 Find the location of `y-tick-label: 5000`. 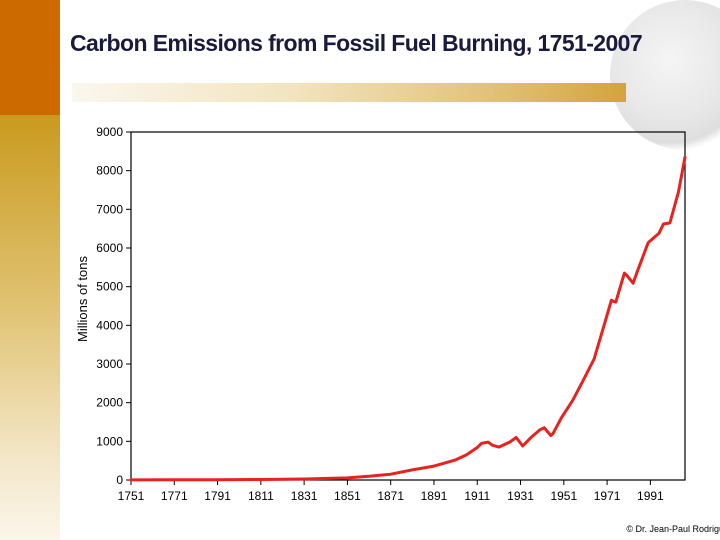

y-tick-label: 5000 is located at coordinates (109, 287).